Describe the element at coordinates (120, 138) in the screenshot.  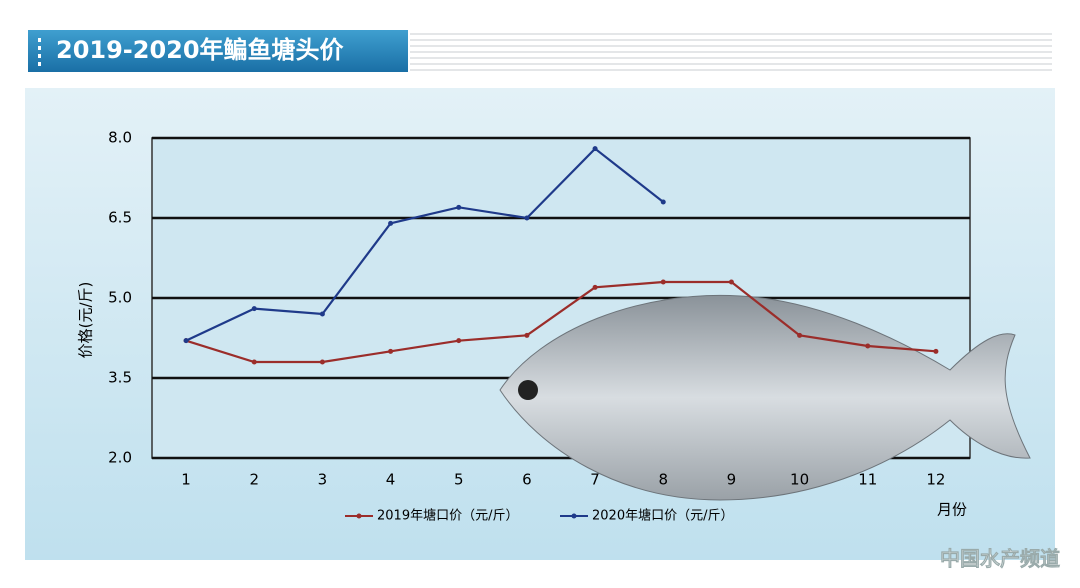
I see `y-tick-label: 8.0` at that location.